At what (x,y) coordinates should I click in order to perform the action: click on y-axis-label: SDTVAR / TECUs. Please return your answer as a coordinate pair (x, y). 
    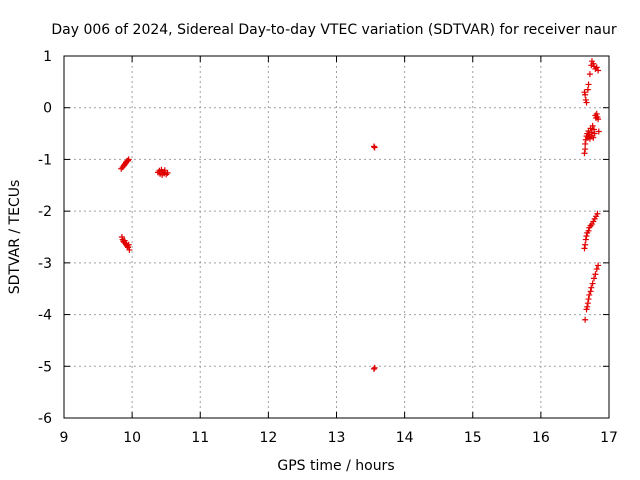
    Looking at the image, I should click on (15, 237).